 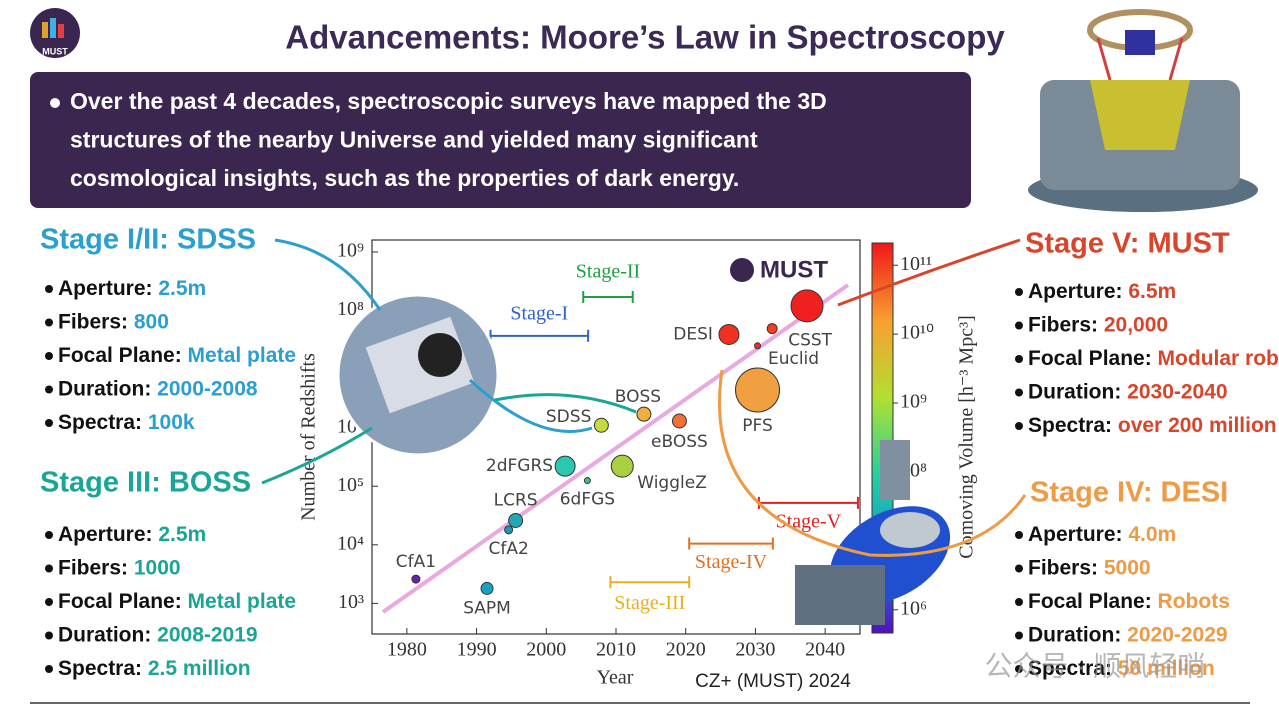 What do you see at coordinates (148, 240) in the screenshot?
I see `stage-title: Stage I/II: SDSS` at bounding box center [148, 240].